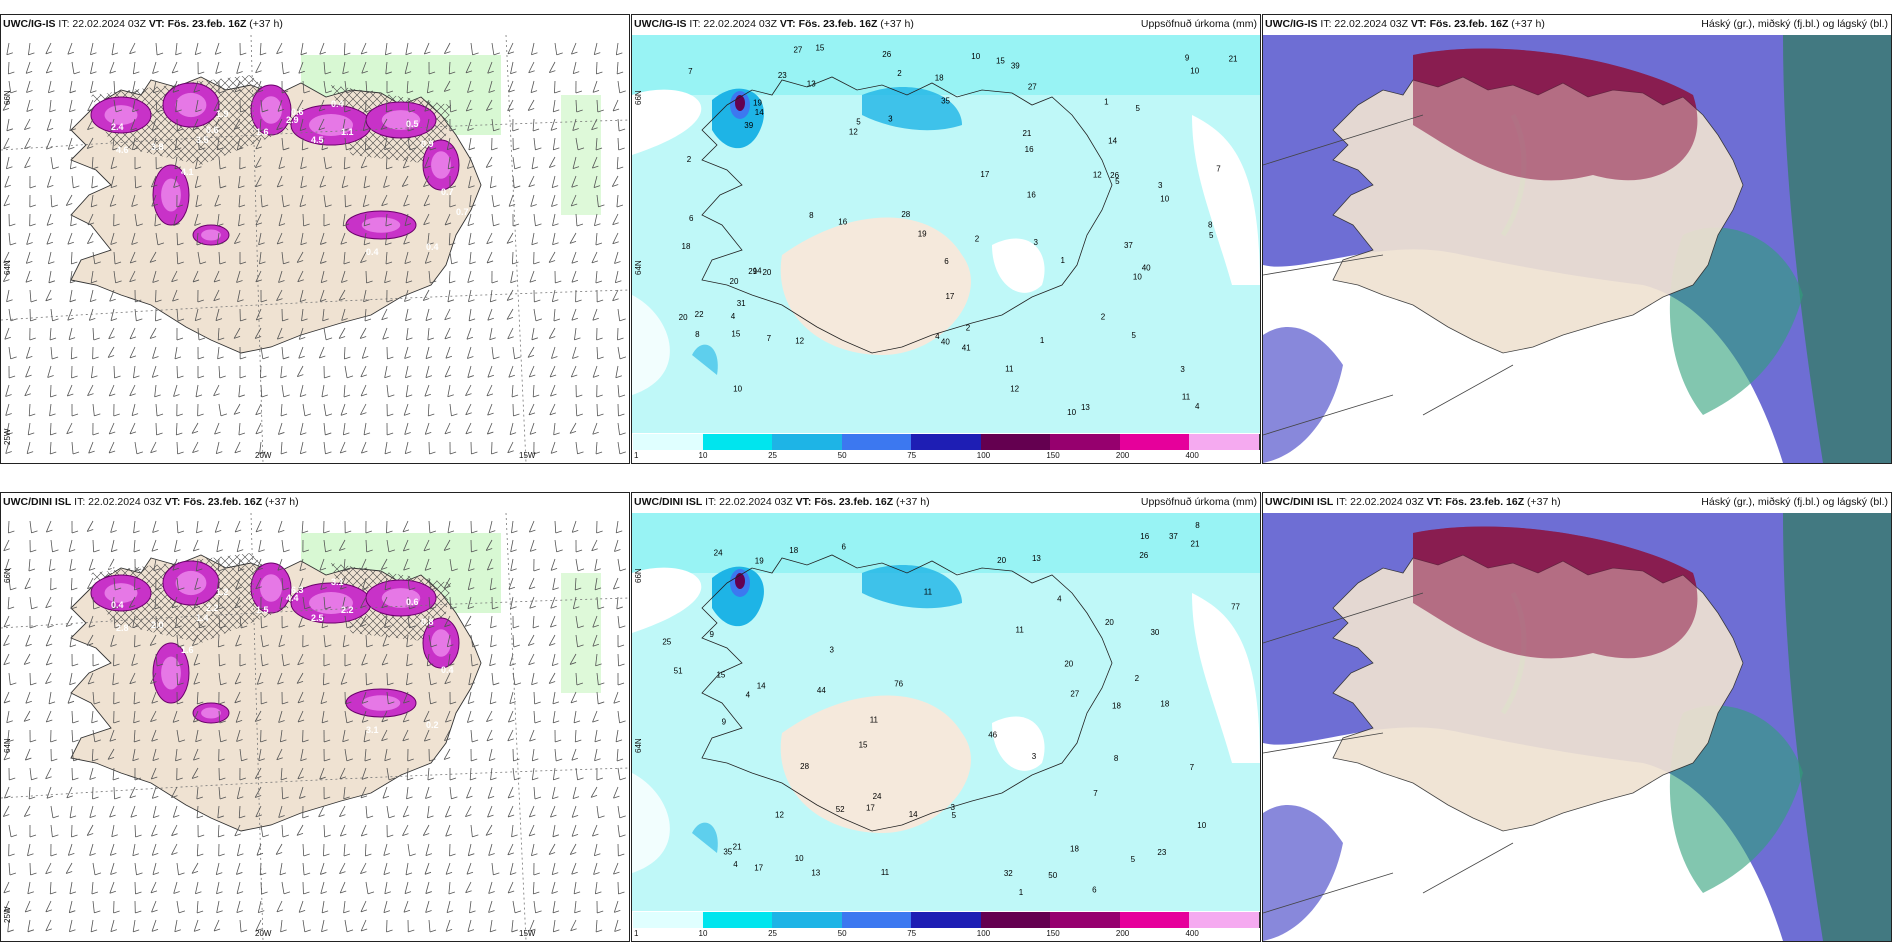 Image resolution: width=1900 pixels, height=950 pixels. Describe the element at coordinates (317, 618) in the screenshot. I see `snow-label: 2.5` at that location.